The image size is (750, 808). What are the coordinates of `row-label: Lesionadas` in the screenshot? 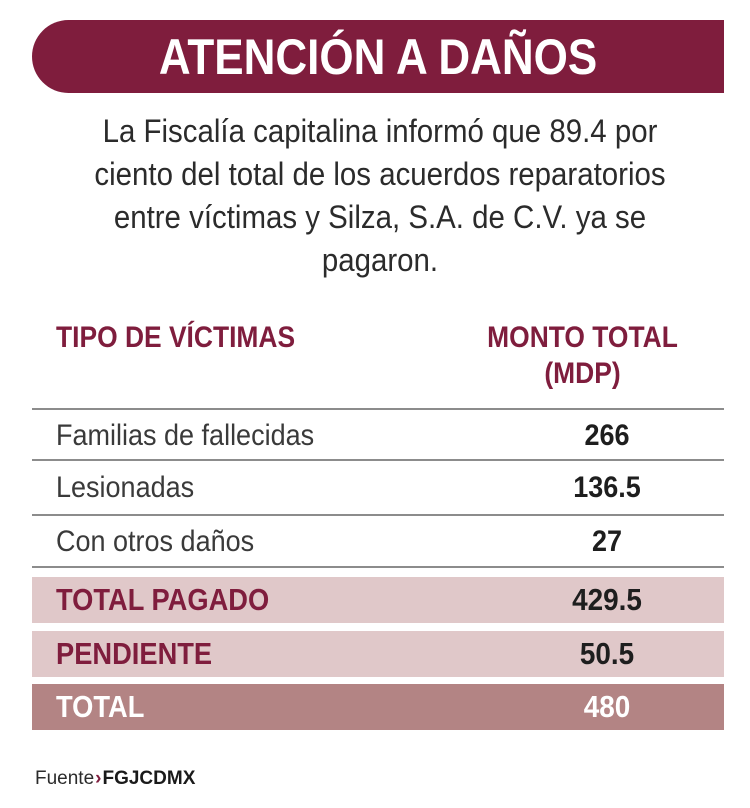 It's located at (125, 487).